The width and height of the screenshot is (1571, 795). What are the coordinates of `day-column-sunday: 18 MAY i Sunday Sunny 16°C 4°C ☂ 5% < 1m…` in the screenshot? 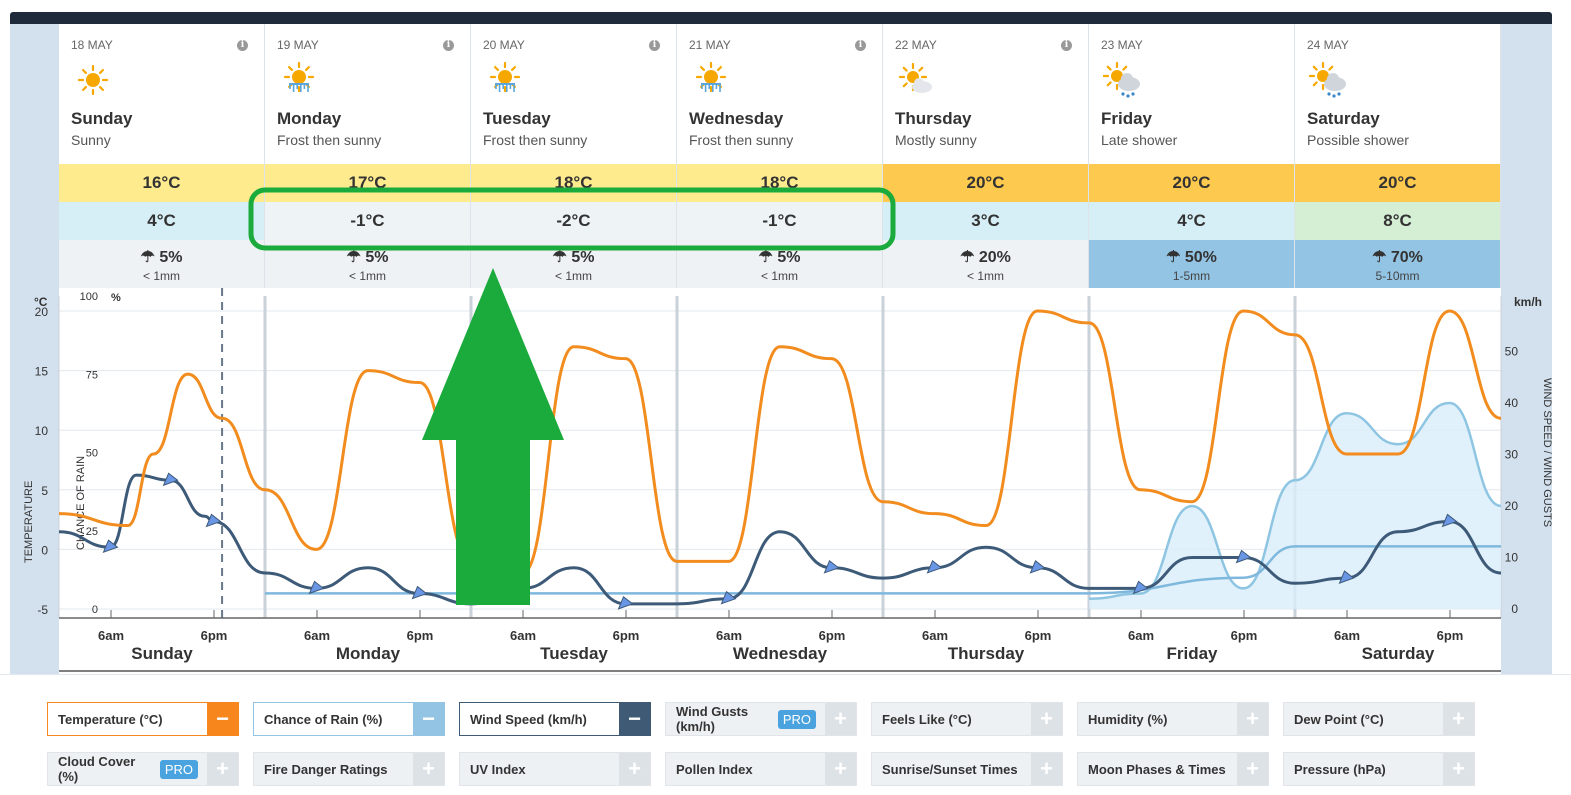 It's located at (162, 156).